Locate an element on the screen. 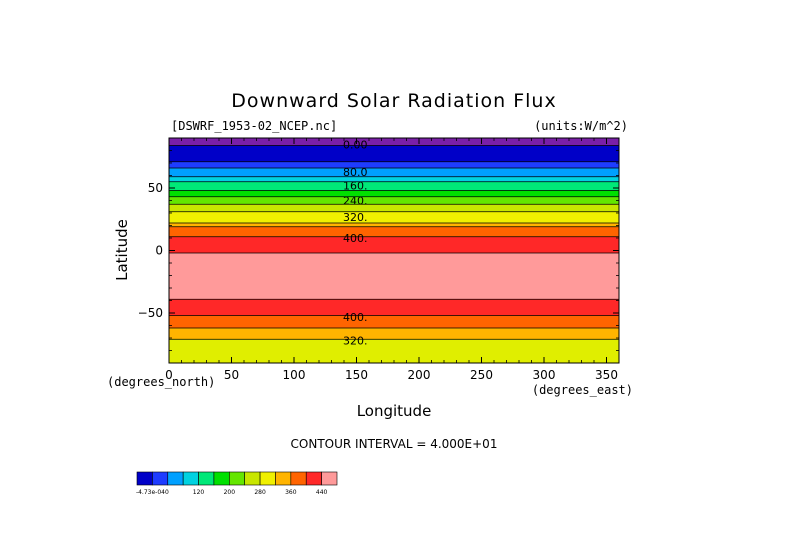 The image size is (789, 558). x-tick-label: 250 is located at coordinates (481, 375).